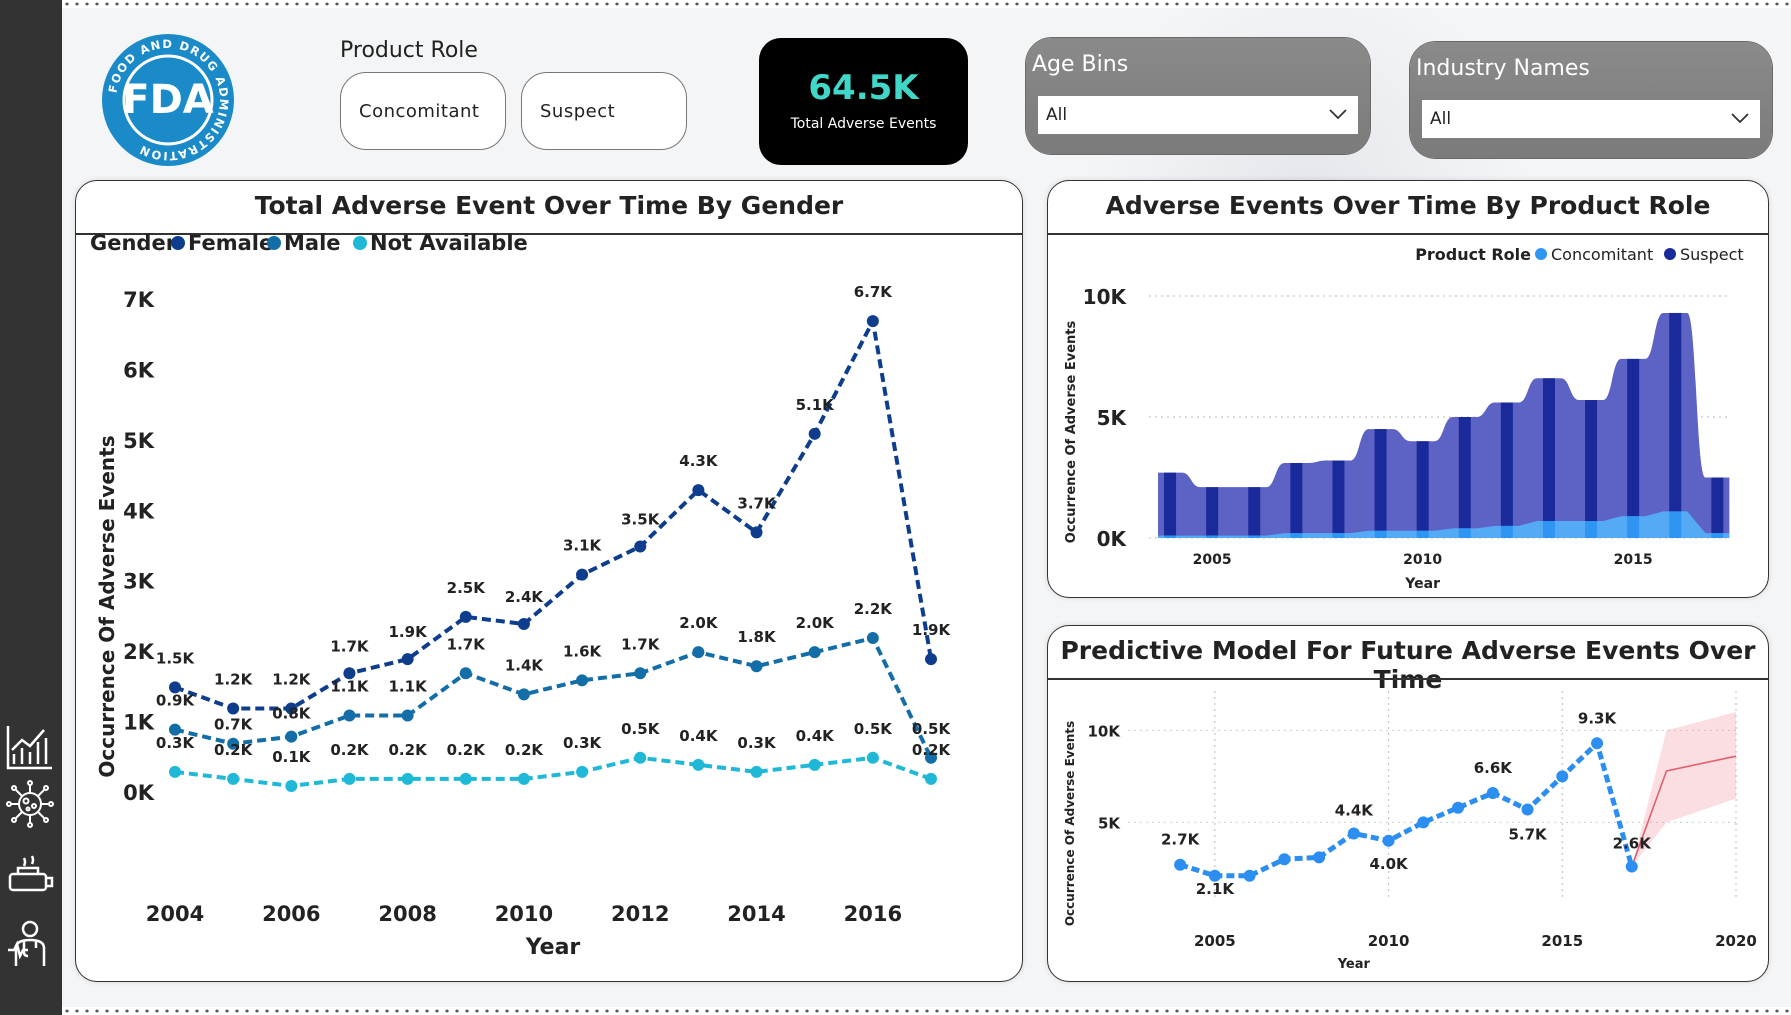 This screenshot has width=1791, height=1015. I want to click on data-label: 1.7K, so click(641, 644).